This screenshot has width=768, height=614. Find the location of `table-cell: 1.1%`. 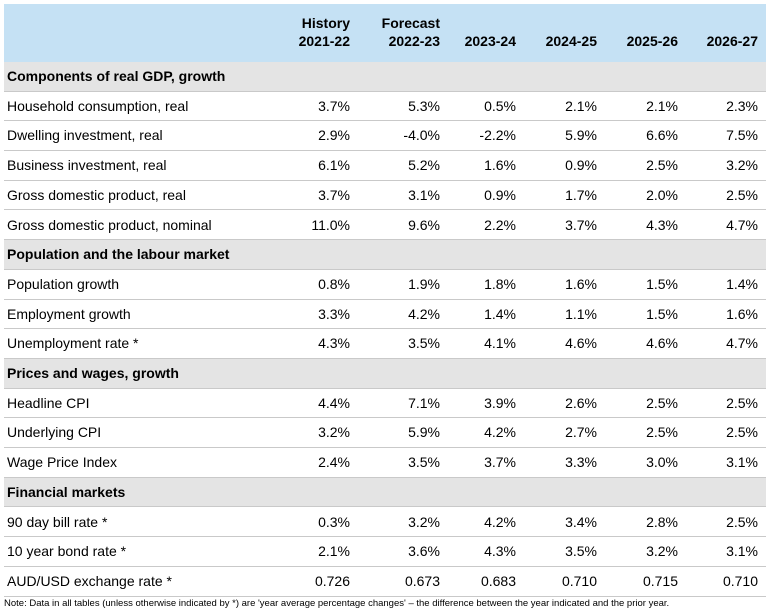

table-cell: 1.1% is located at coordinates (581, 313).